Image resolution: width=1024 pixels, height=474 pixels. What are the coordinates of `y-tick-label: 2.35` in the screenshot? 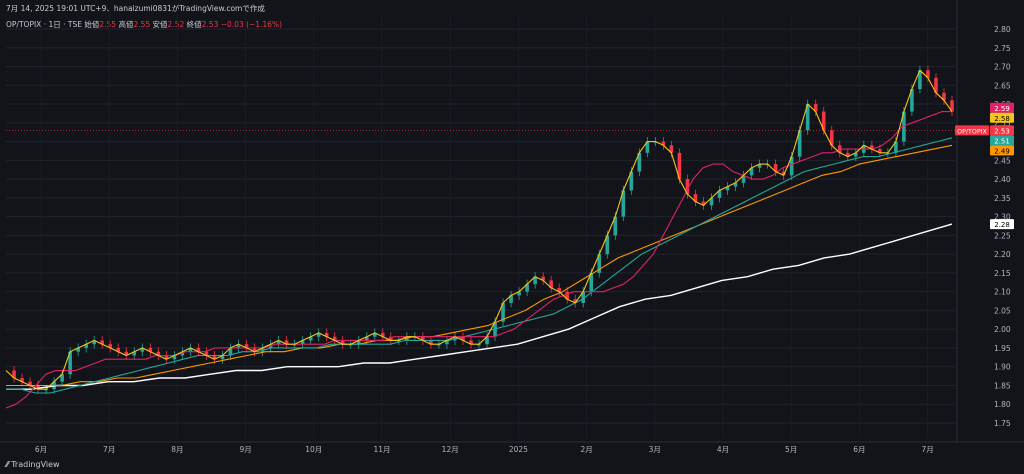 It's located at (1002, 198).